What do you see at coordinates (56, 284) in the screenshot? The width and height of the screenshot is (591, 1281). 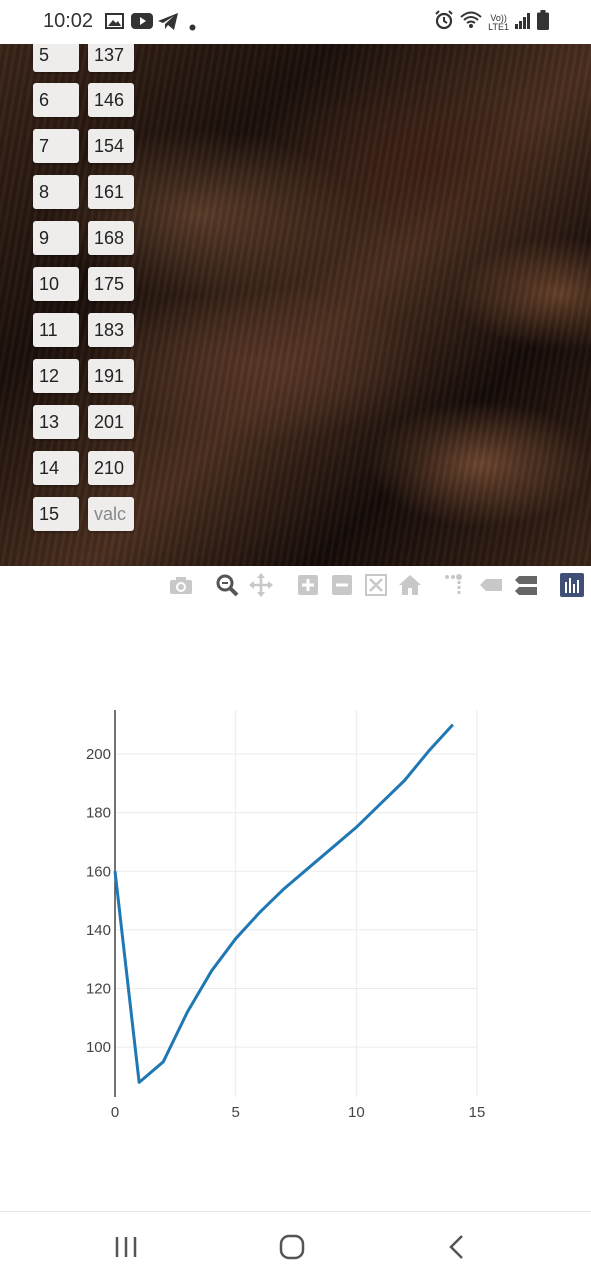 I see `index-cell-10: 10` at bounding box center [56, 284].